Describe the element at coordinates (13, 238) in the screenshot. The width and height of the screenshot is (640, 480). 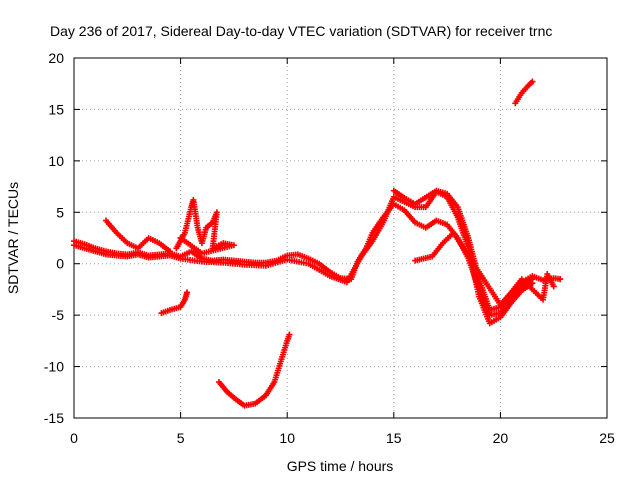
I see `y-axis-label: SDTVAR / TECUs` at that location.